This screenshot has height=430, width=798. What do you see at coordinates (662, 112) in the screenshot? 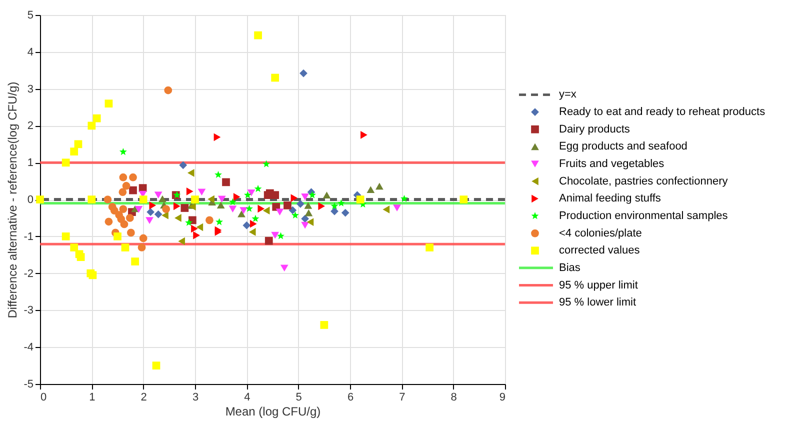
I see `legend-label: Ready to eat and ready to reheat products` at bounding box center [662, 112].